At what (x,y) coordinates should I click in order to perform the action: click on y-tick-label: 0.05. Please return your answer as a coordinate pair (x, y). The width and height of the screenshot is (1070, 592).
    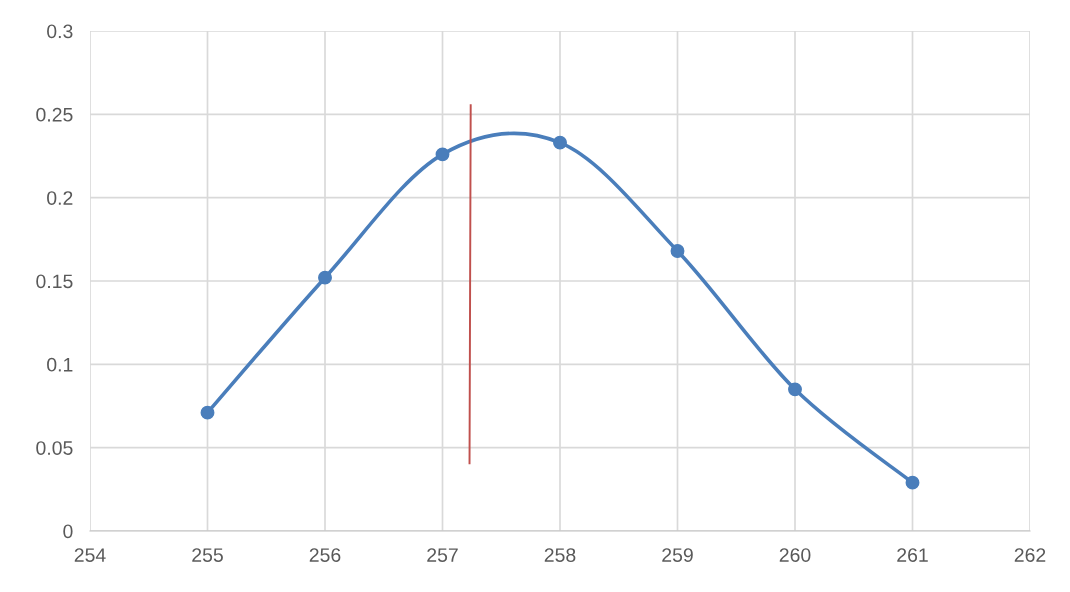
    Looking at the image, I should click on (54, 448).